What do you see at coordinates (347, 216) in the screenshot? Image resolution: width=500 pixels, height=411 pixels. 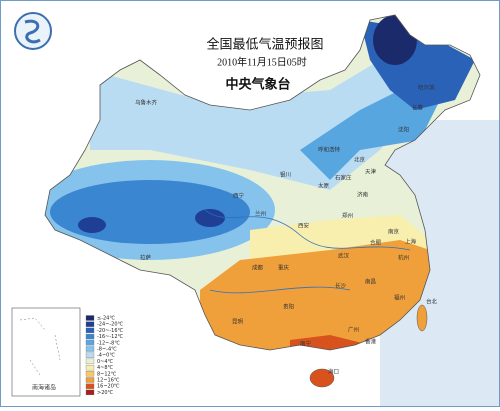 I see `city: 郑州` at bounding box center [347, 216].